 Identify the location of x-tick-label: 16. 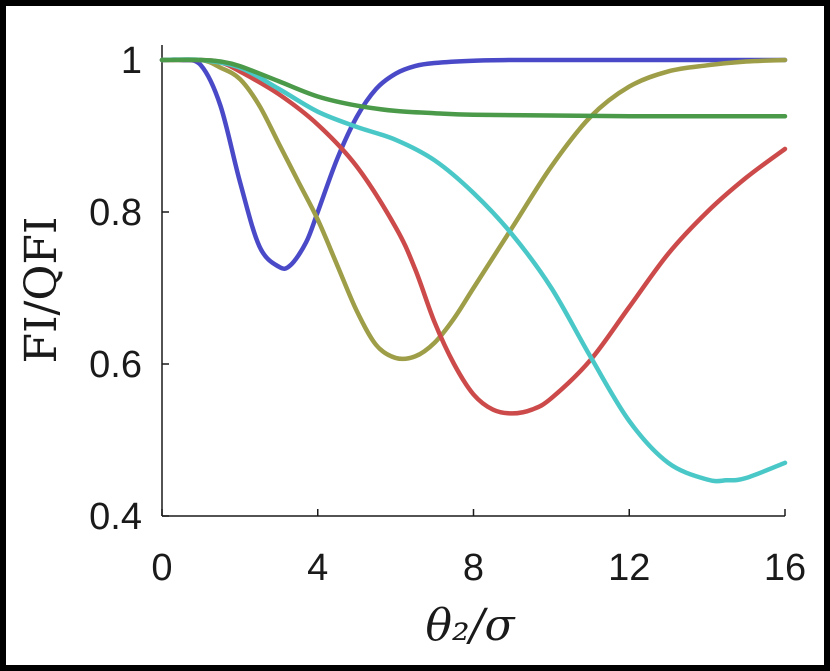
(785, 568).